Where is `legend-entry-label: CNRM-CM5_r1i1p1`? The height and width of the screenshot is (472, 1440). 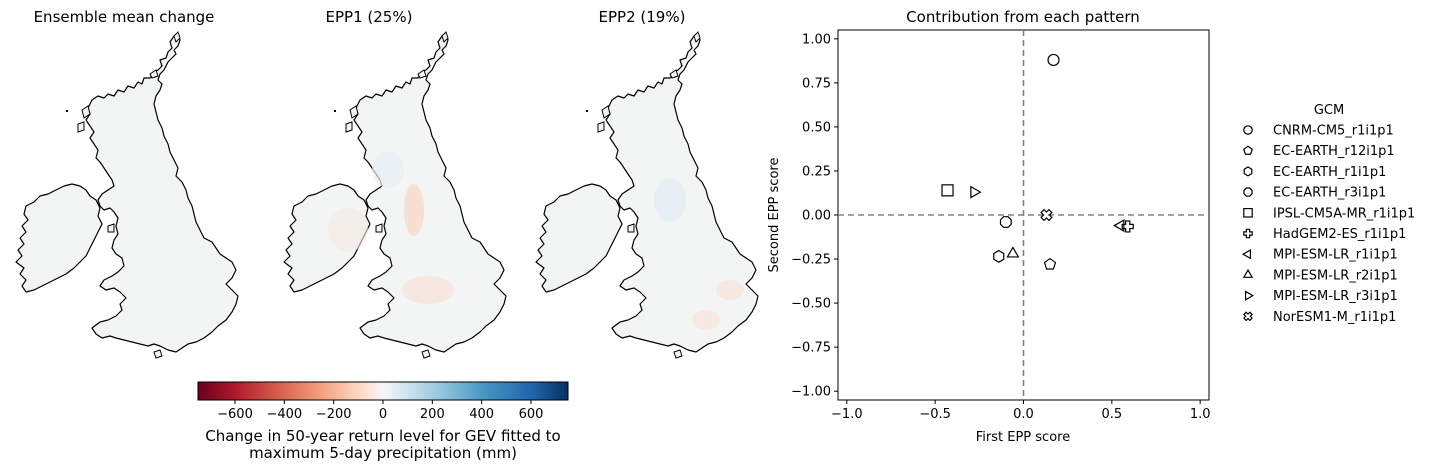 legend-entry-label: CNRM-CM5_r1i1p1 is located at coordinates (1333, 131).